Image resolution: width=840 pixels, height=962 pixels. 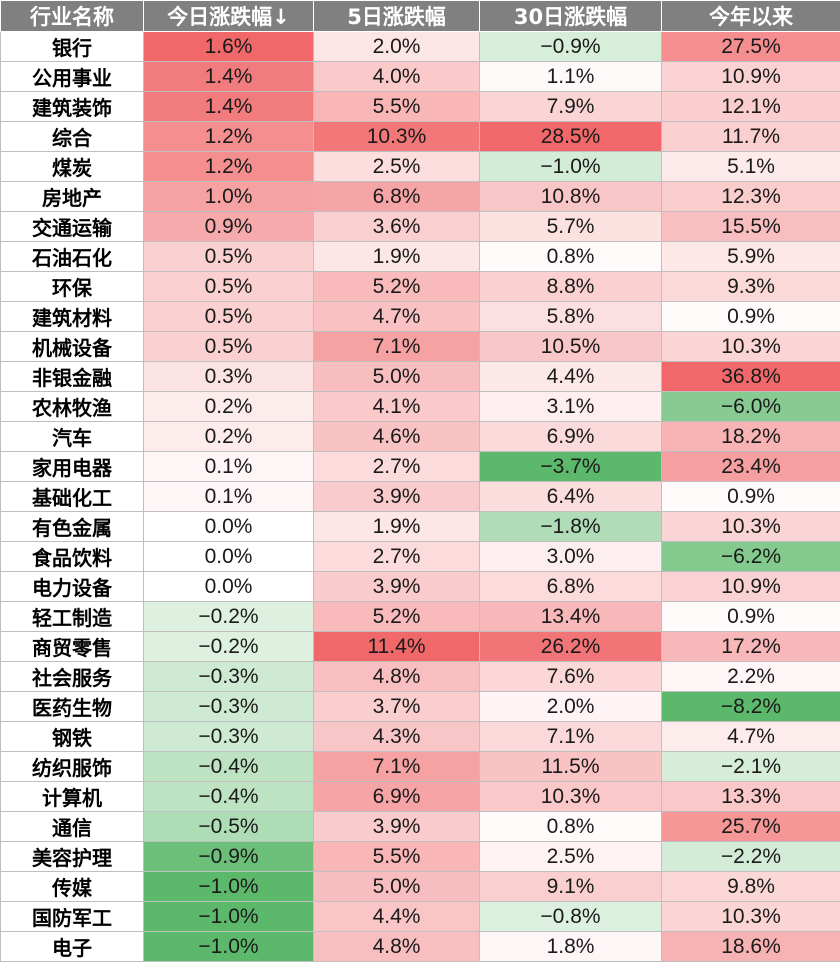 I want to click on today-change-cell: 0.9%, so click(x=229, y=227).